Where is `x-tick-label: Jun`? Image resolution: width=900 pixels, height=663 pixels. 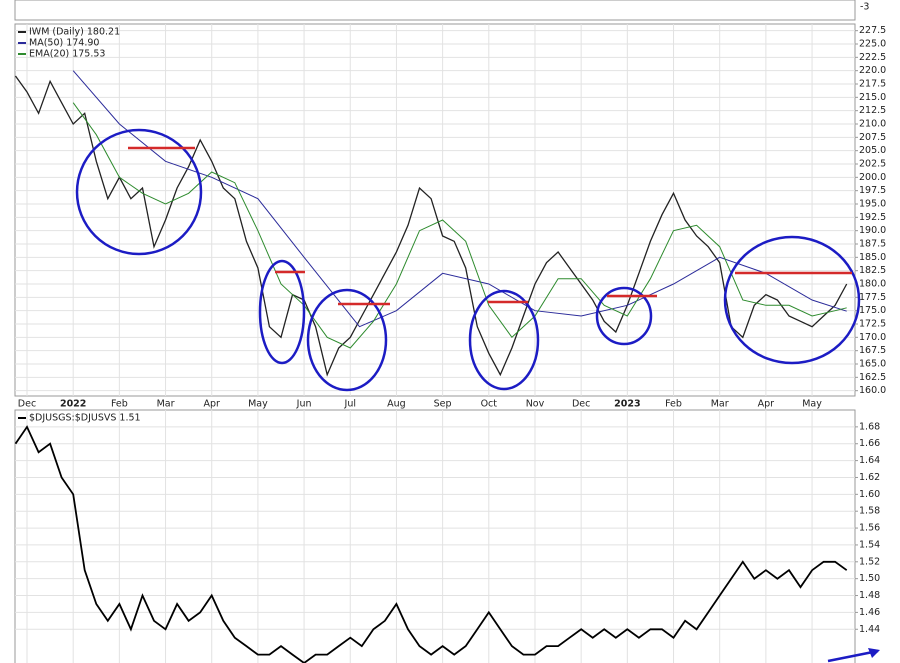 x-tick-label: Jun is located at coordinates (304, 404).